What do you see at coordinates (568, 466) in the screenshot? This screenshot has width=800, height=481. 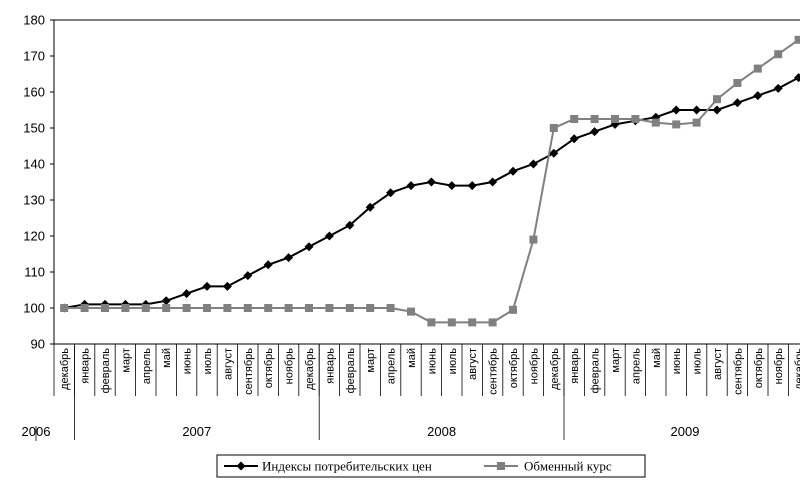 I see `legend-label: Обменный курс` at bounding box center [568, 466].